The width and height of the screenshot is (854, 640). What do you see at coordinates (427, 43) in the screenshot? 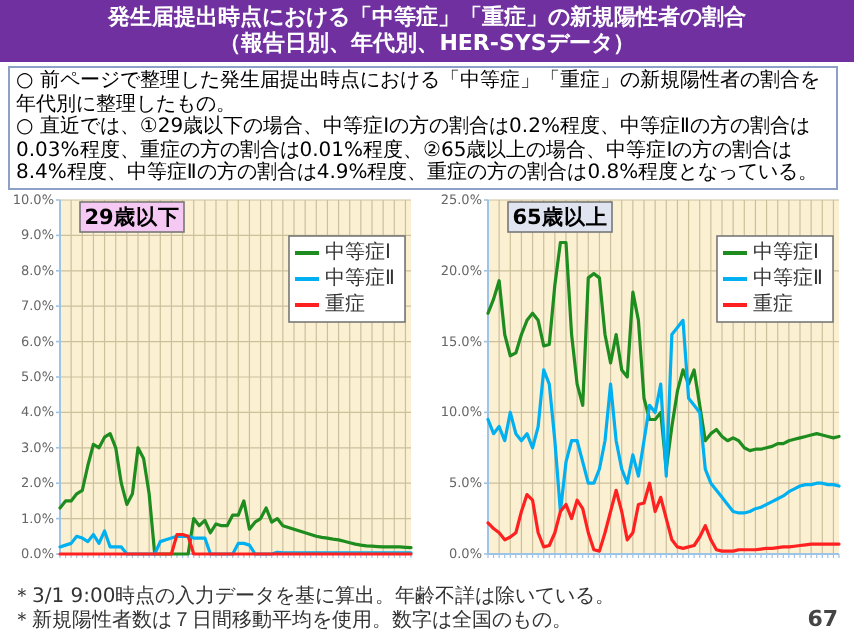
I see `text: （報告日別、年代別、HER-SYSデータ）` at bounding box center [427, 43].